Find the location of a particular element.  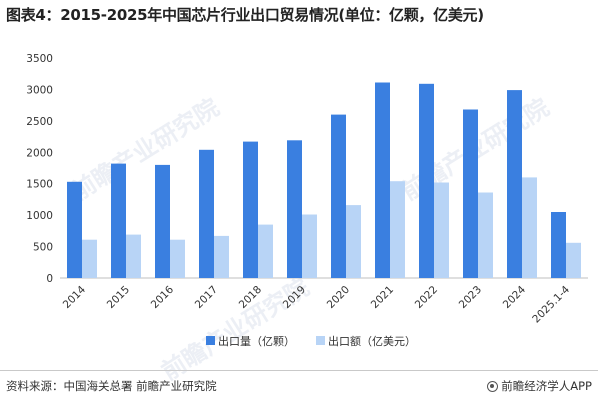

x-tick-label: 2025.1-4 is located at coordinates (551, 304).